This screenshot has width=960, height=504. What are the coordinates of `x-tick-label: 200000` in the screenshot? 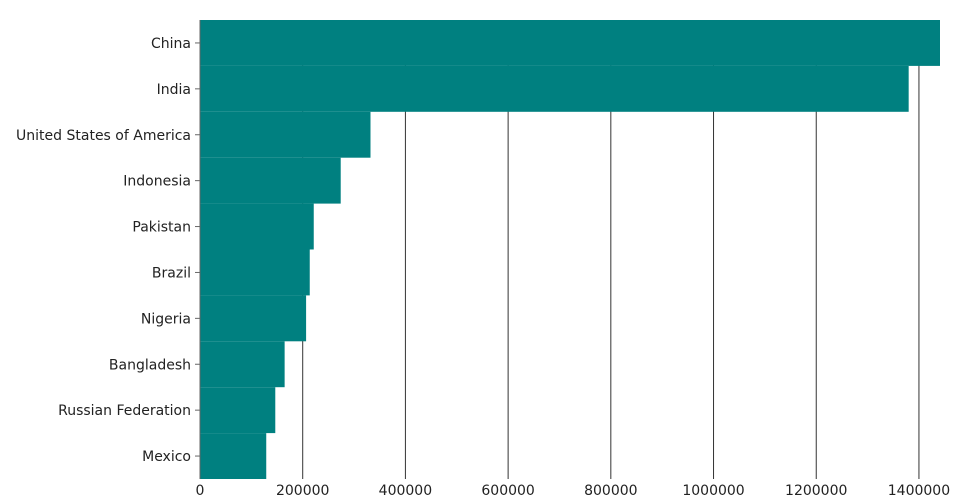 It's located at (302, 491).